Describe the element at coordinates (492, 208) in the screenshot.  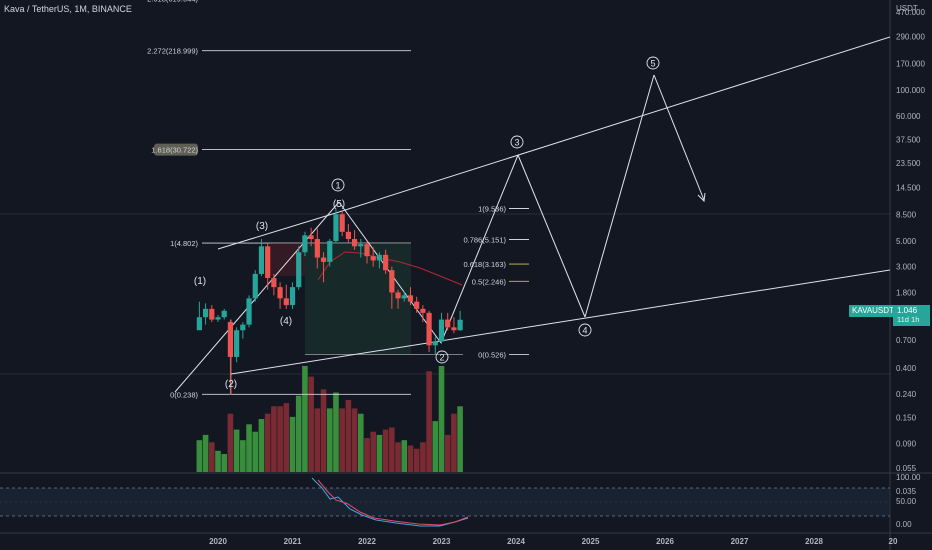
I see `fib-retracement-label: 1(9.536)` at that location.